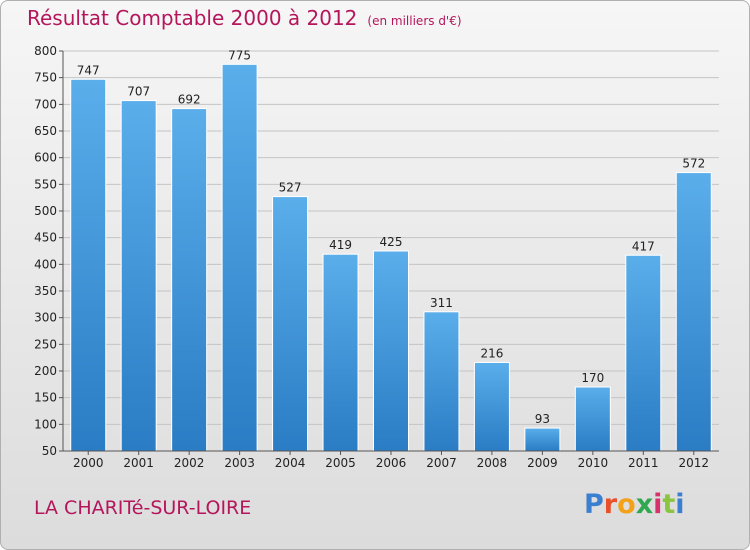 This screenshot has width=750, height=550. What do you see at coordinates (340, 245) in the screenshot?
I see `data-label-2005: 419` at bounding box center [340, 245].